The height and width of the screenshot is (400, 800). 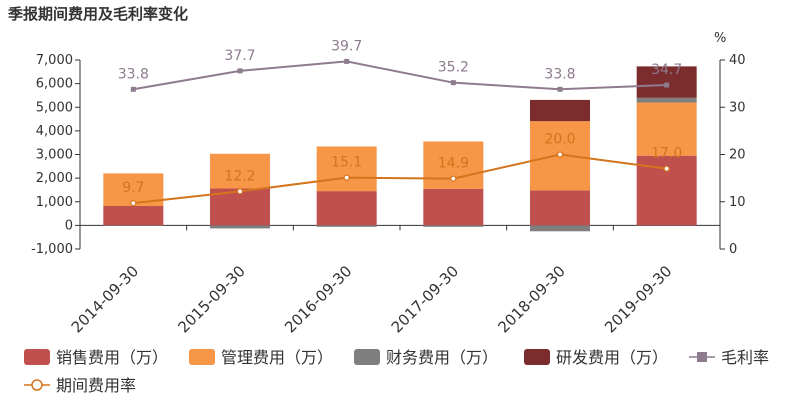 I want to click on y-left-tick-label: 0, so click(x=69, y=225).